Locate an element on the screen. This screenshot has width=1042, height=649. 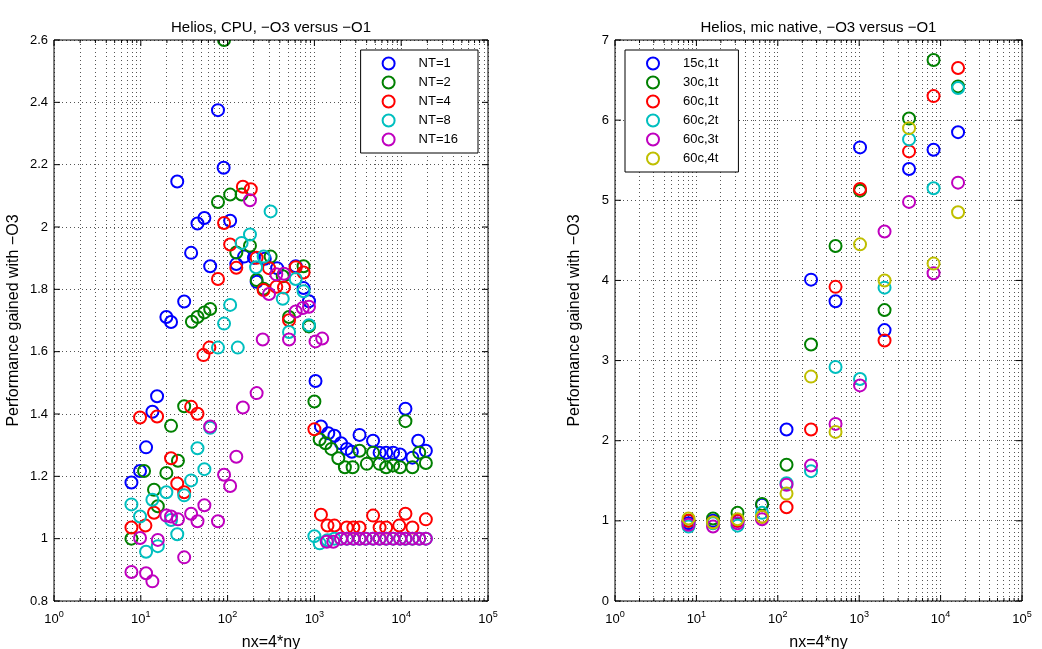
y-tick-label: 6 is located at coordinates (605, 119).